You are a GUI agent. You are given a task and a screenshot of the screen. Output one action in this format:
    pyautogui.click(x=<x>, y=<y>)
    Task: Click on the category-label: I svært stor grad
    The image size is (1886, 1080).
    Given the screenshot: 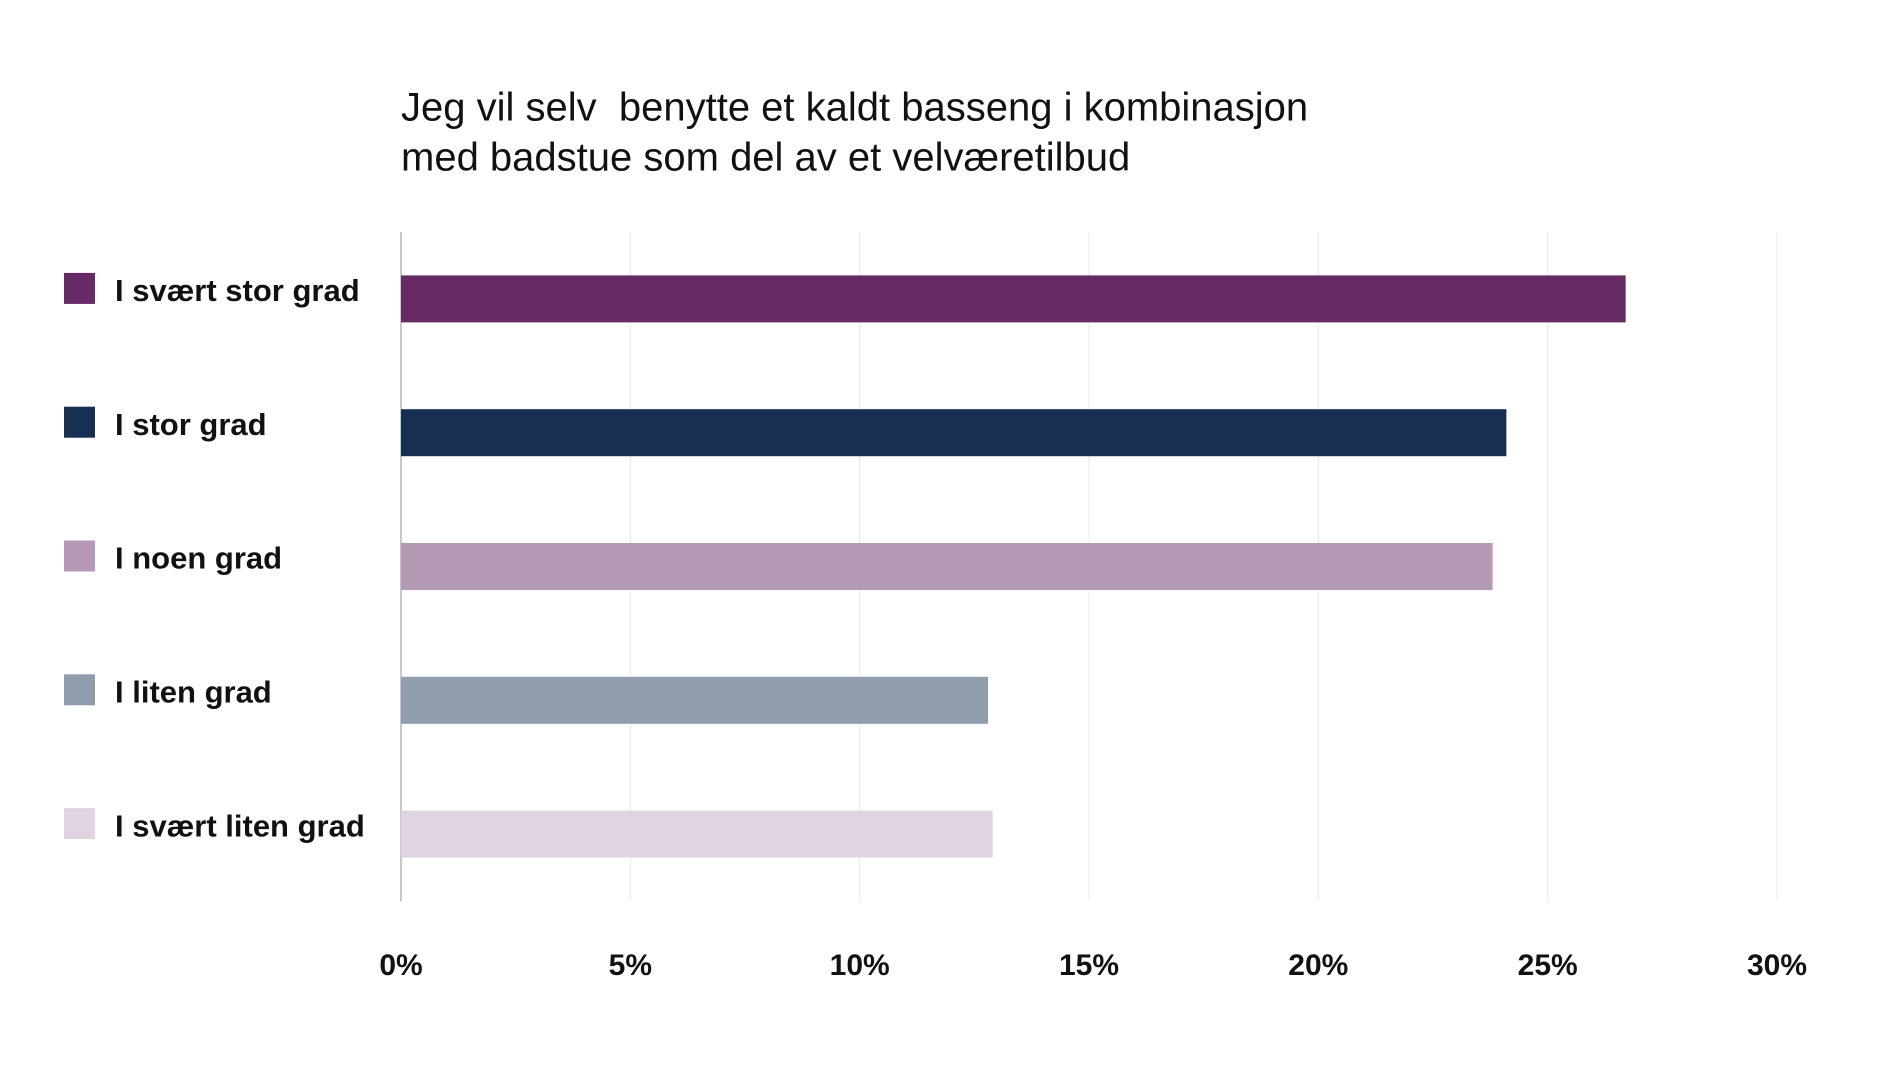 What is the action you would take?
    pyautogui.click(x=237, y=290)
    